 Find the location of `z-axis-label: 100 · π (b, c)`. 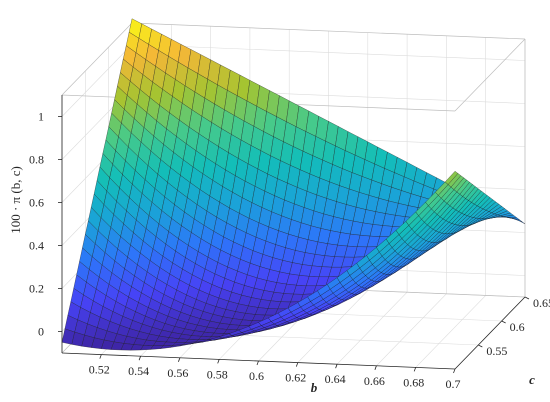

z-axis-label: 100 · π (b, c) is located at coordinates (15, 200).